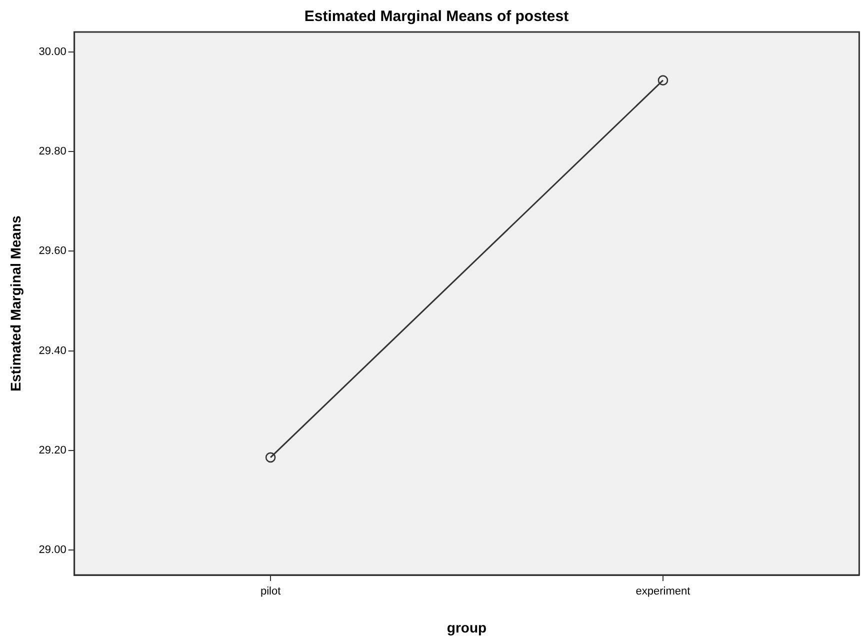 The width and height of the screenshot is (865, 643). What do you see at coordinates (52, 52) in the screenshot?
I see `y-tick-label: 30.00` at bounding box center [52, 52].